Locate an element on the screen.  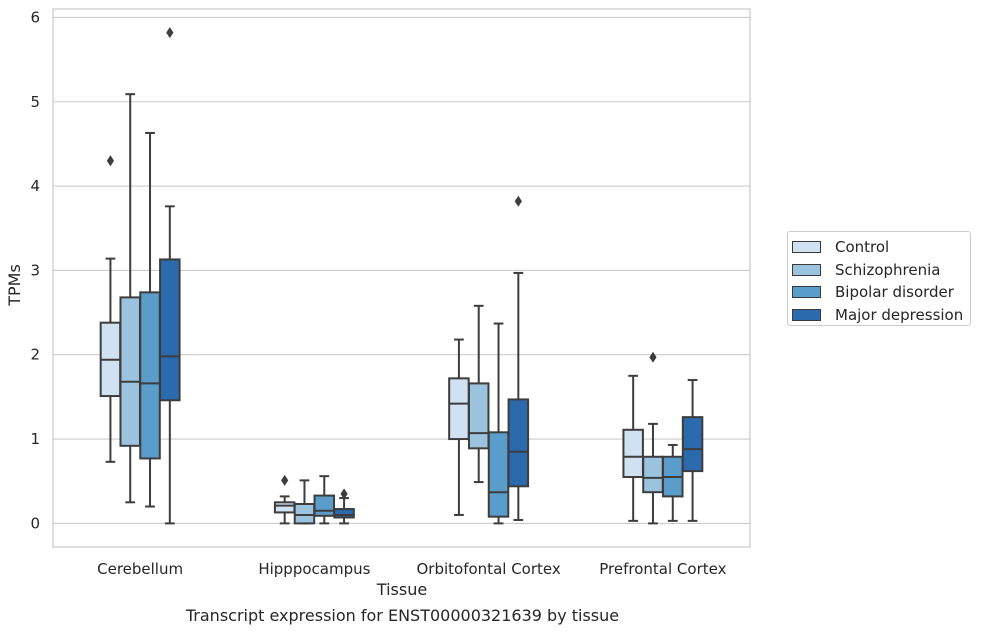
x-tick-label: Cerebellum is located at coordinates (140, 569).